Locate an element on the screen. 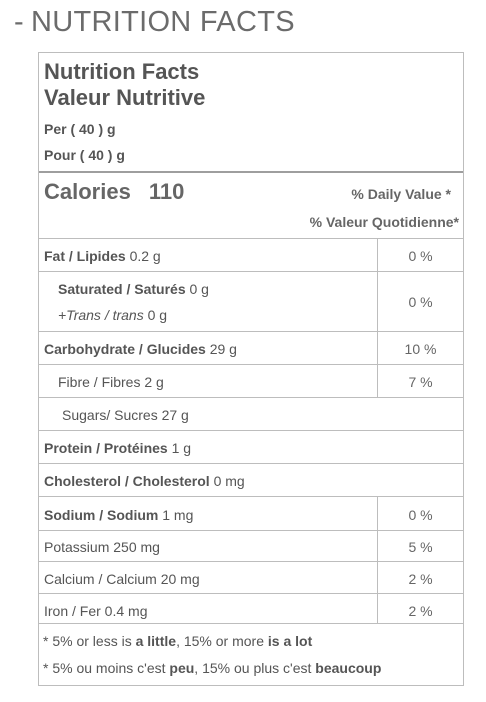 The width and height of the screenshot is (486, 702). nutrient-label: Fibre / Fibres 2 g is located at coordinates (111, 382).